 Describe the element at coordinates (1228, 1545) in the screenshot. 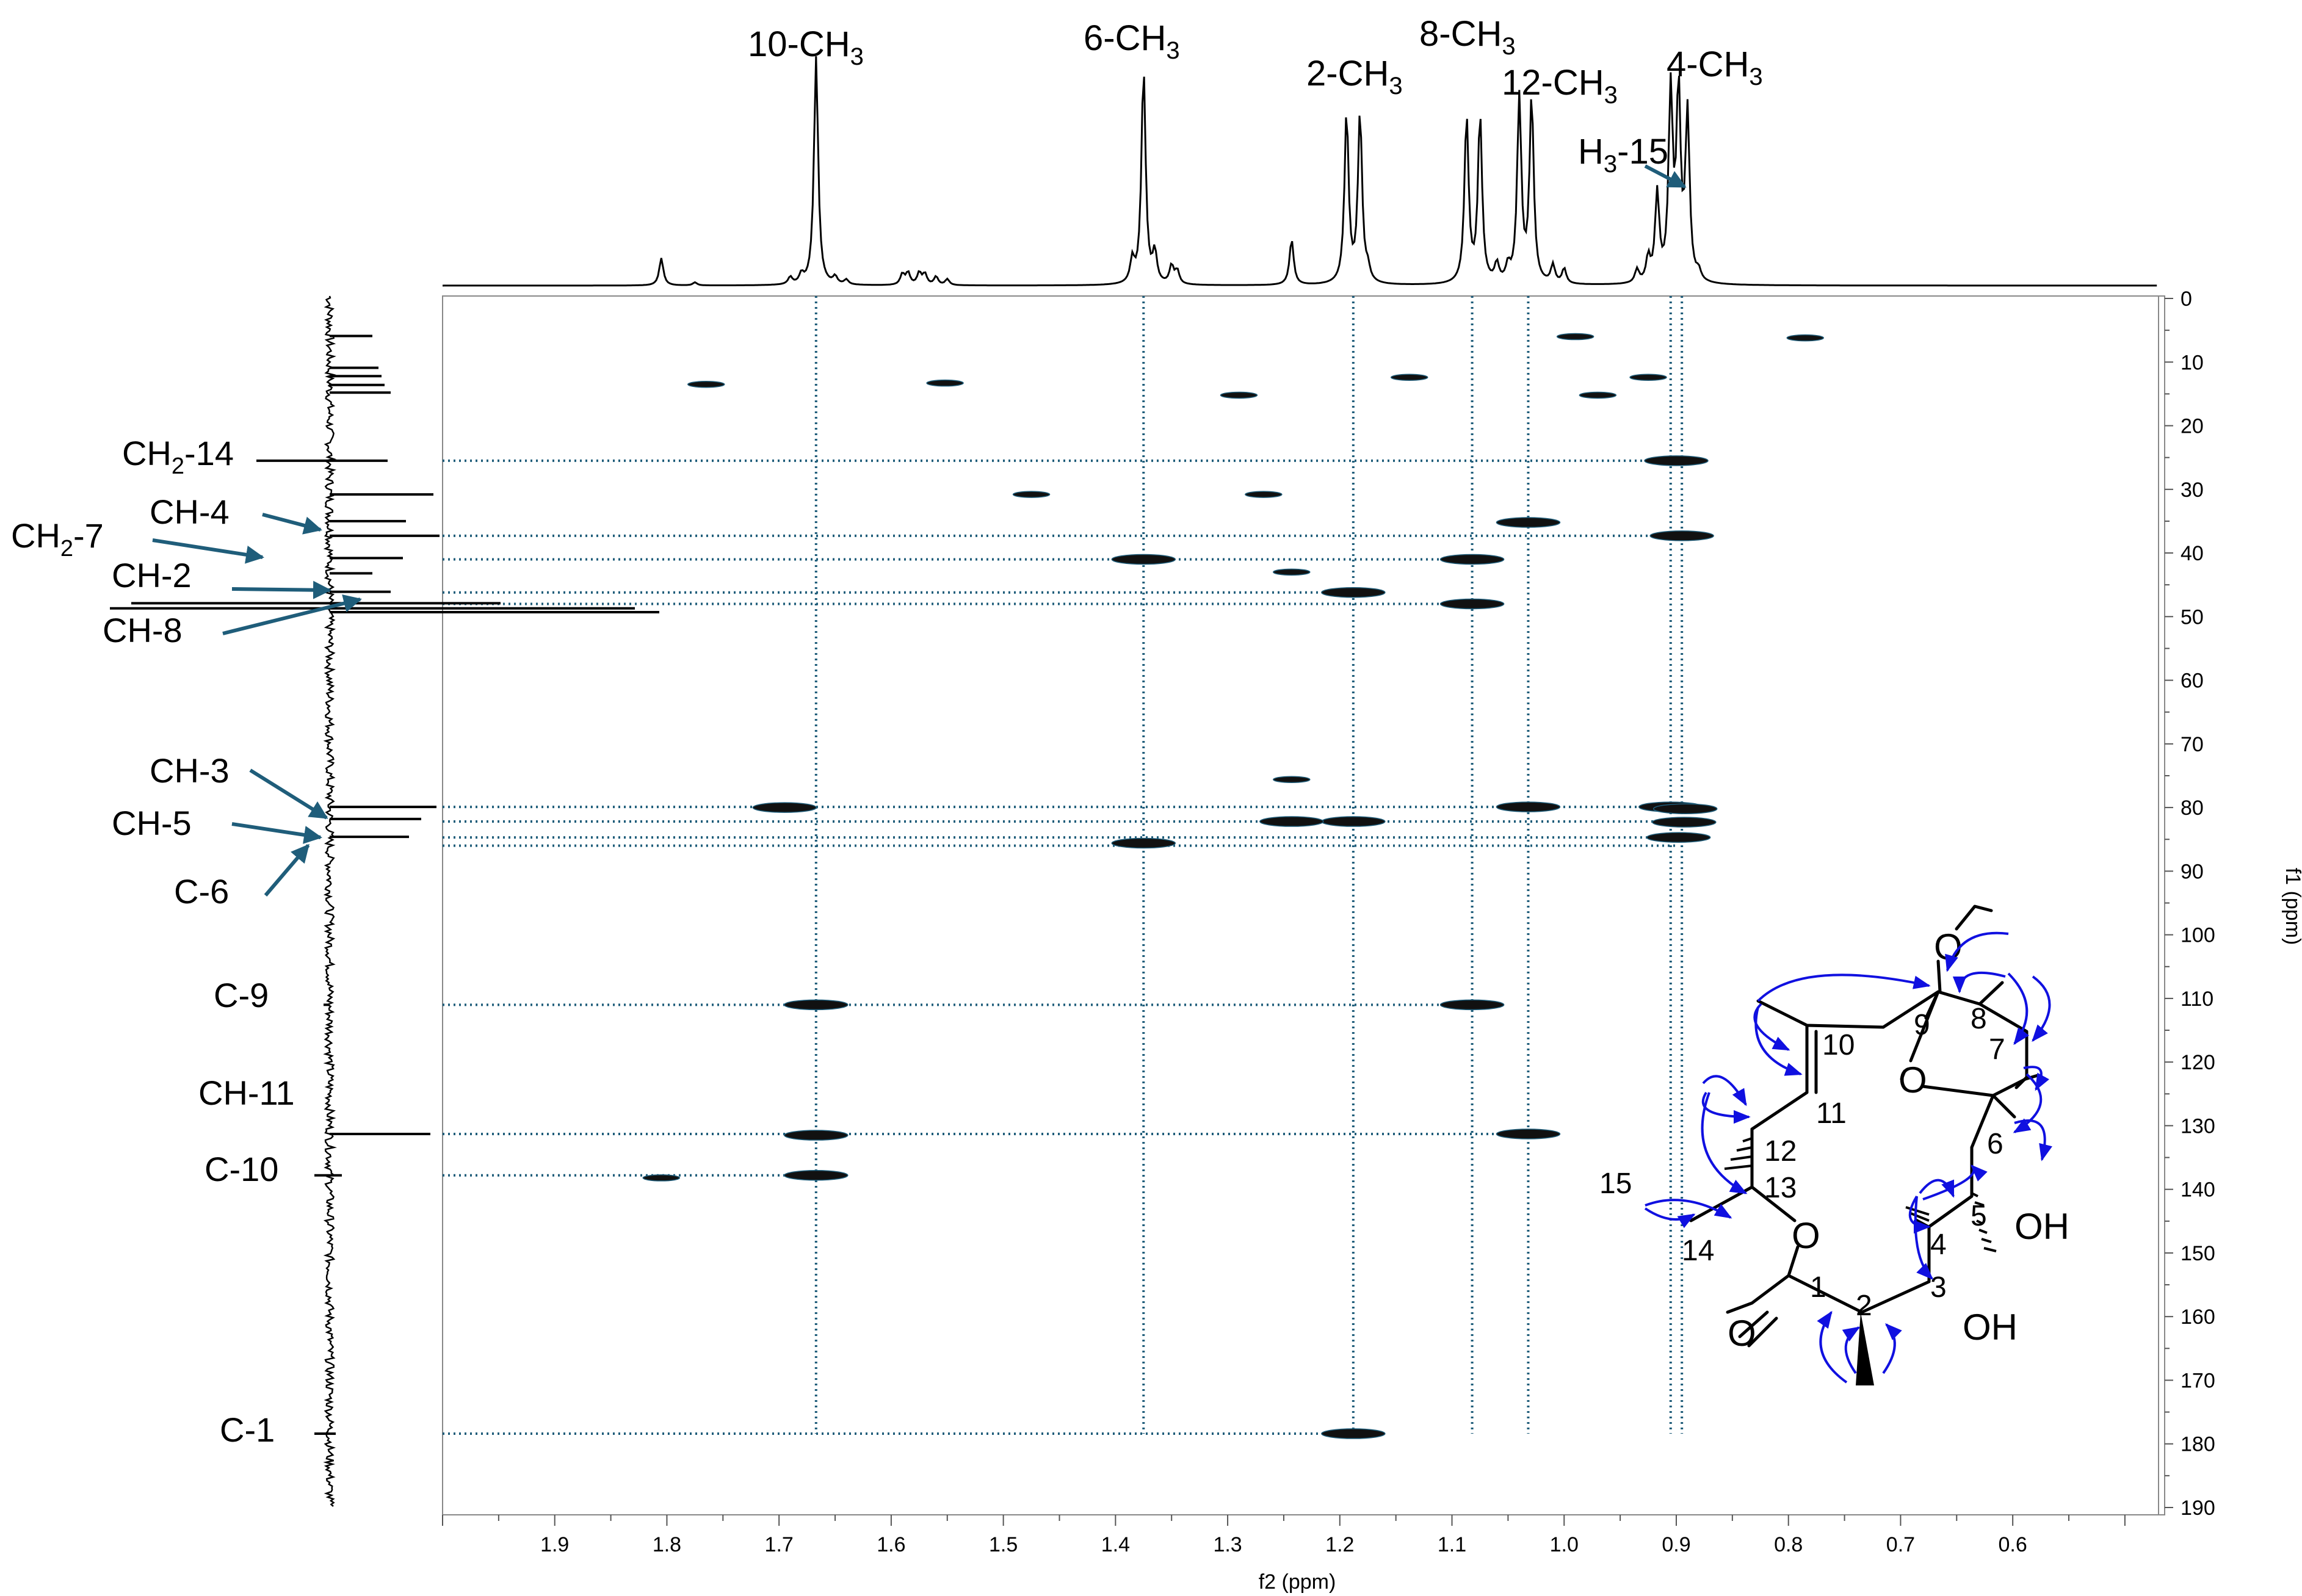

I see `x-tick-label: 1.3` at that location.